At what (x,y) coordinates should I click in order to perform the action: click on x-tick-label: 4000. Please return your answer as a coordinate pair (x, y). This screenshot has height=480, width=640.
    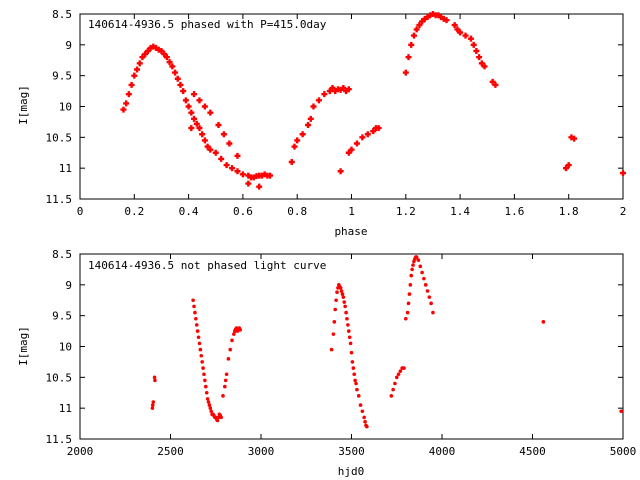
    Looking at the image, I should click on (442, 451).